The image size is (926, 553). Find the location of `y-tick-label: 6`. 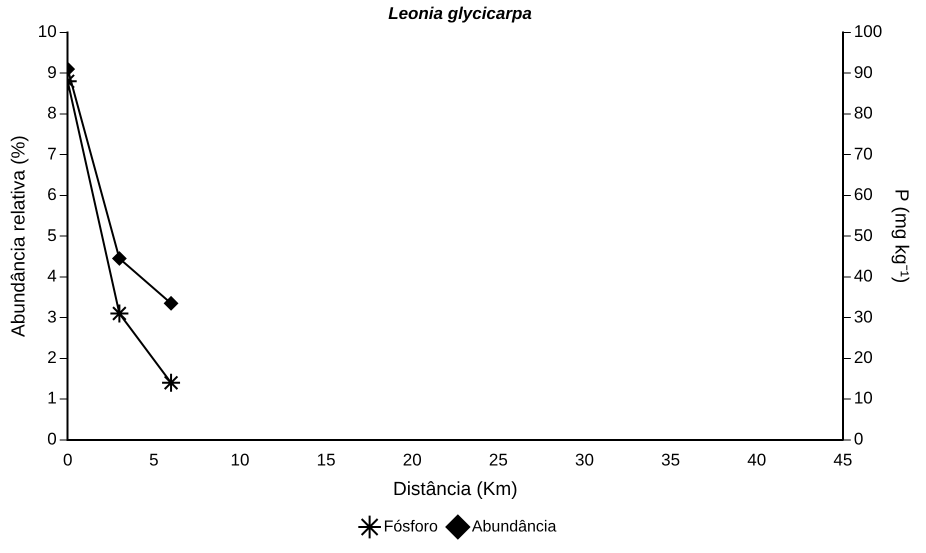

y-tick-label: 6 is located at coordinates (52, 194).